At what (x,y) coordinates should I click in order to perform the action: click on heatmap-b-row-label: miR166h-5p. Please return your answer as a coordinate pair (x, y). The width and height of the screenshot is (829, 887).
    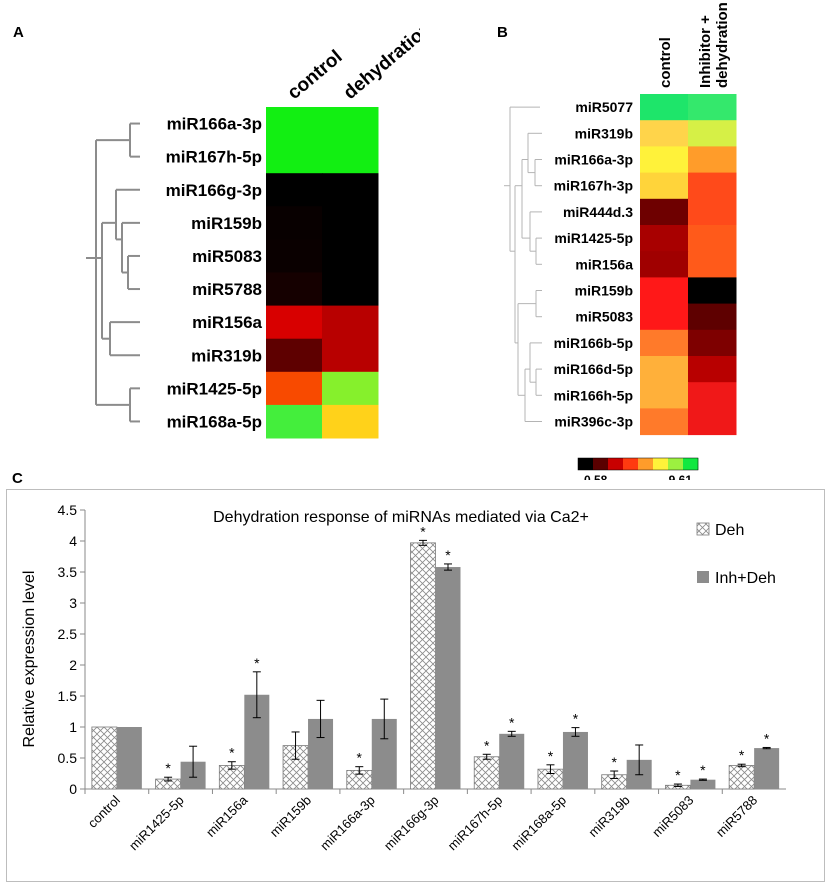
    Looking at the image, I should click on (593, 395).